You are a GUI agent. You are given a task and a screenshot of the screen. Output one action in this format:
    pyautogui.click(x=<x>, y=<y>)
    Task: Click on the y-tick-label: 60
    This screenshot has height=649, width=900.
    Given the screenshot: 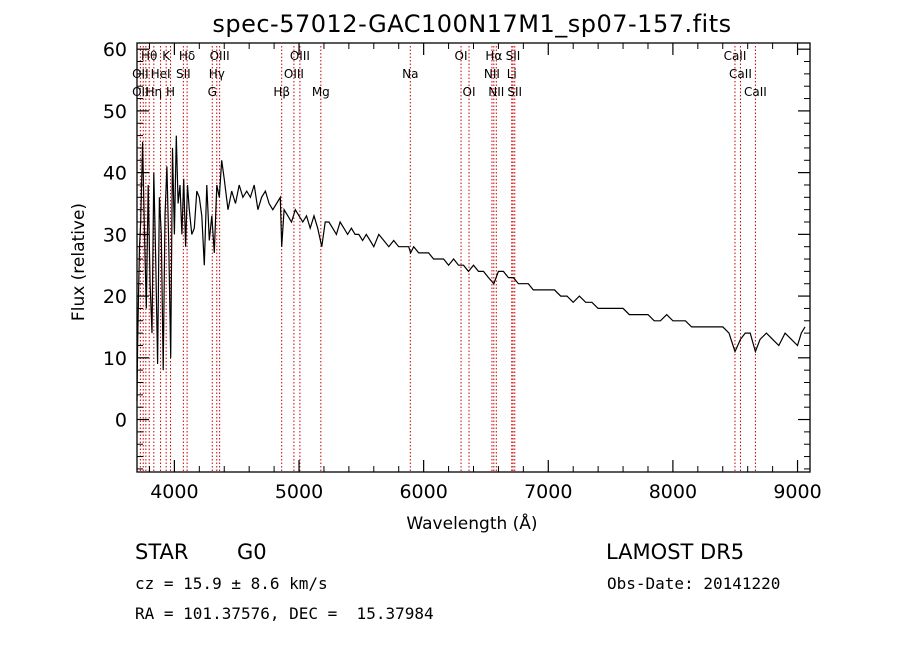 What is the action you would take?
    pyautogui.click(x=115, y=50)
    